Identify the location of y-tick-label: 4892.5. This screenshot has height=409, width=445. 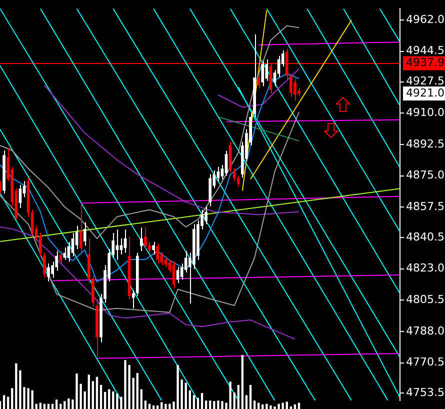
(425, 143).